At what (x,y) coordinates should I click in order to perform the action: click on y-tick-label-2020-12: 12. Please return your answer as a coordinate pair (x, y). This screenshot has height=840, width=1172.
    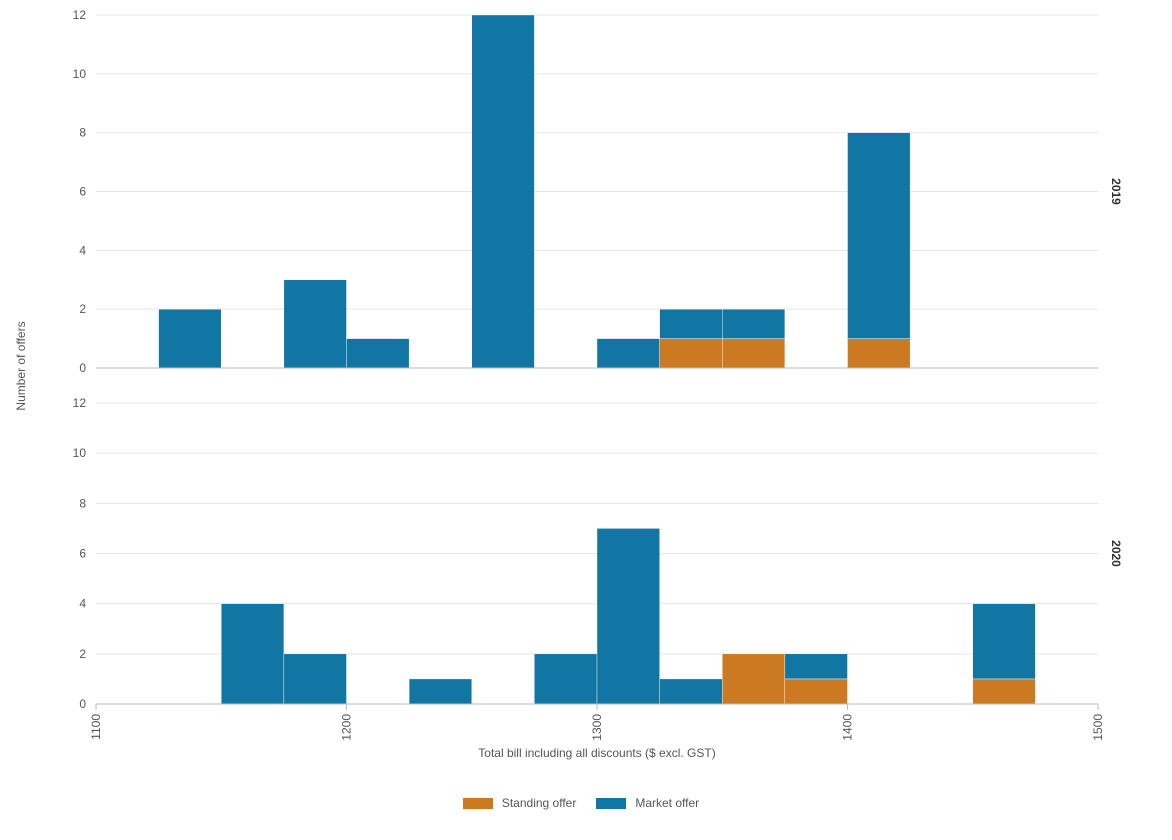
    Looking at the image, I should click on (80, 403).